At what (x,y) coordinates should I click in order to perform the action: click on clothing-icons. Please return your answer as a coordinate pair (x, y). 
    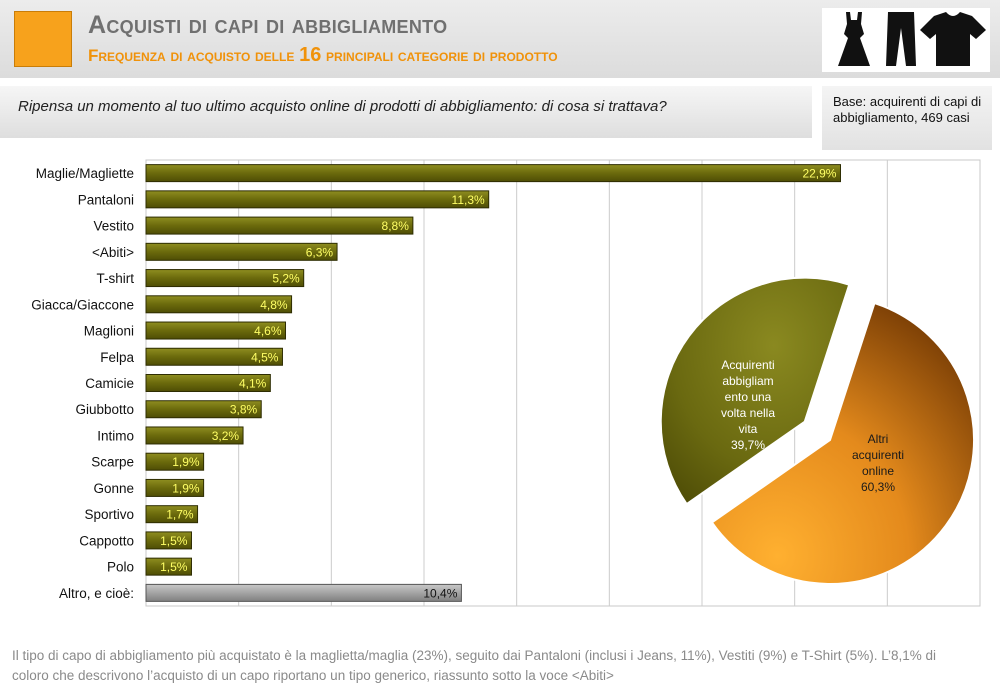
    Looking at the image, I should click on (906, 40).